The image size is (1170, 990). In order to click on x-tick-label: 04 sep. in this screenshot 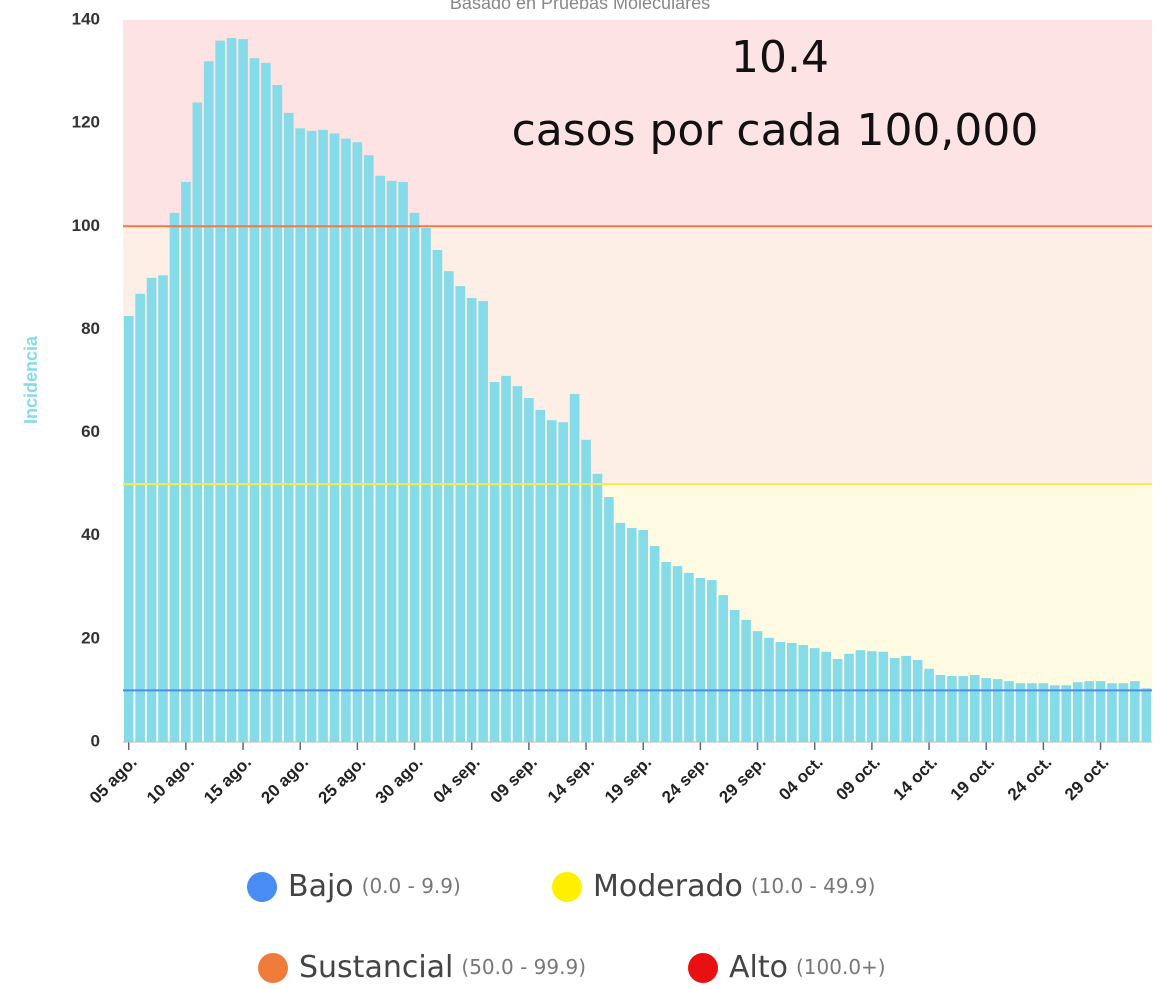, I will do `click(457, 780)`.